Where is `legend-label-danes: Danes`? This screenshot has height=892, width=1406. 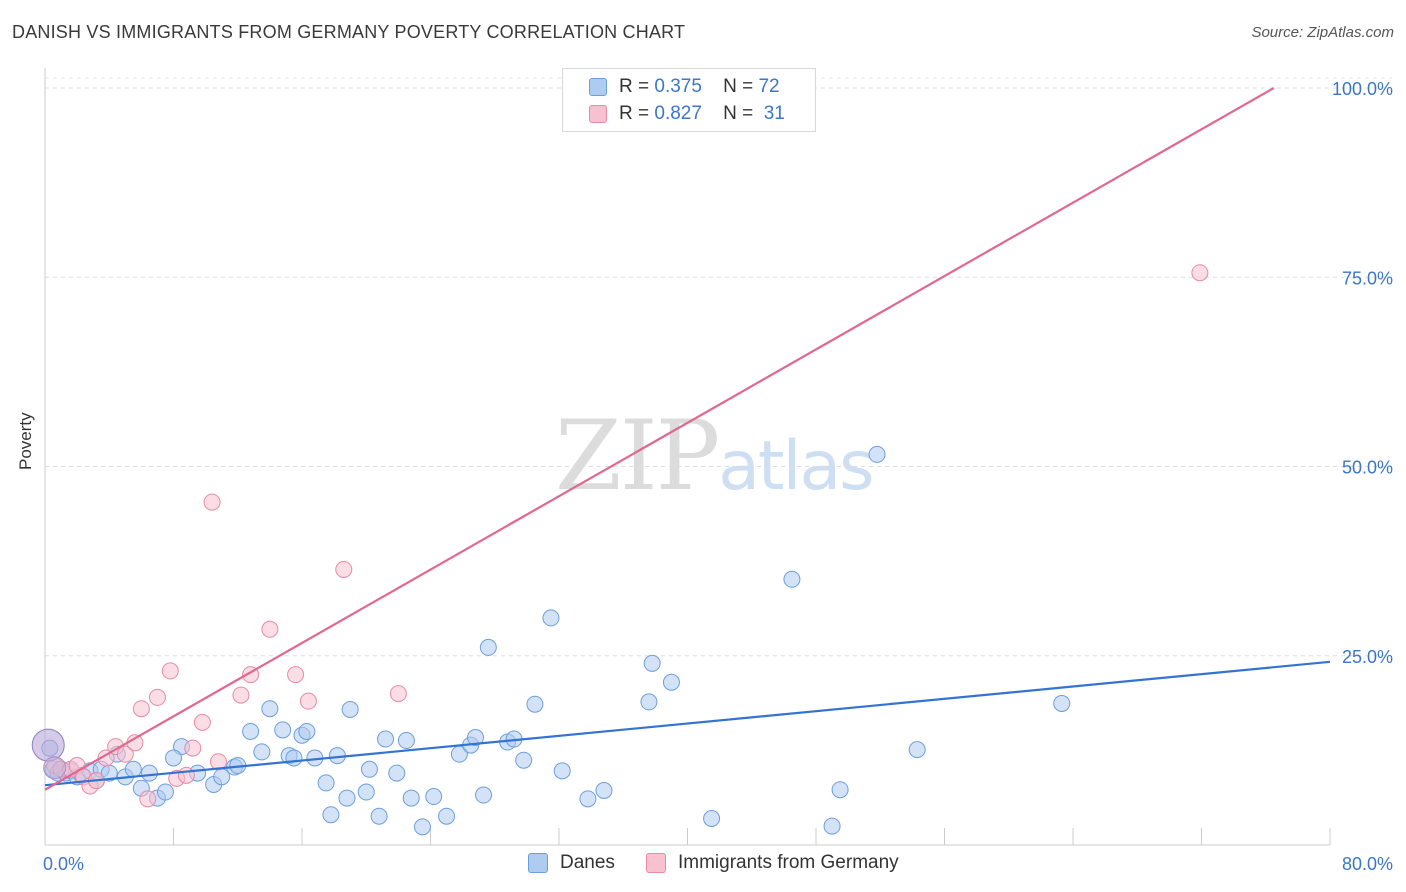
legend-label-danes: Danes is located at coordinates (587, 862).